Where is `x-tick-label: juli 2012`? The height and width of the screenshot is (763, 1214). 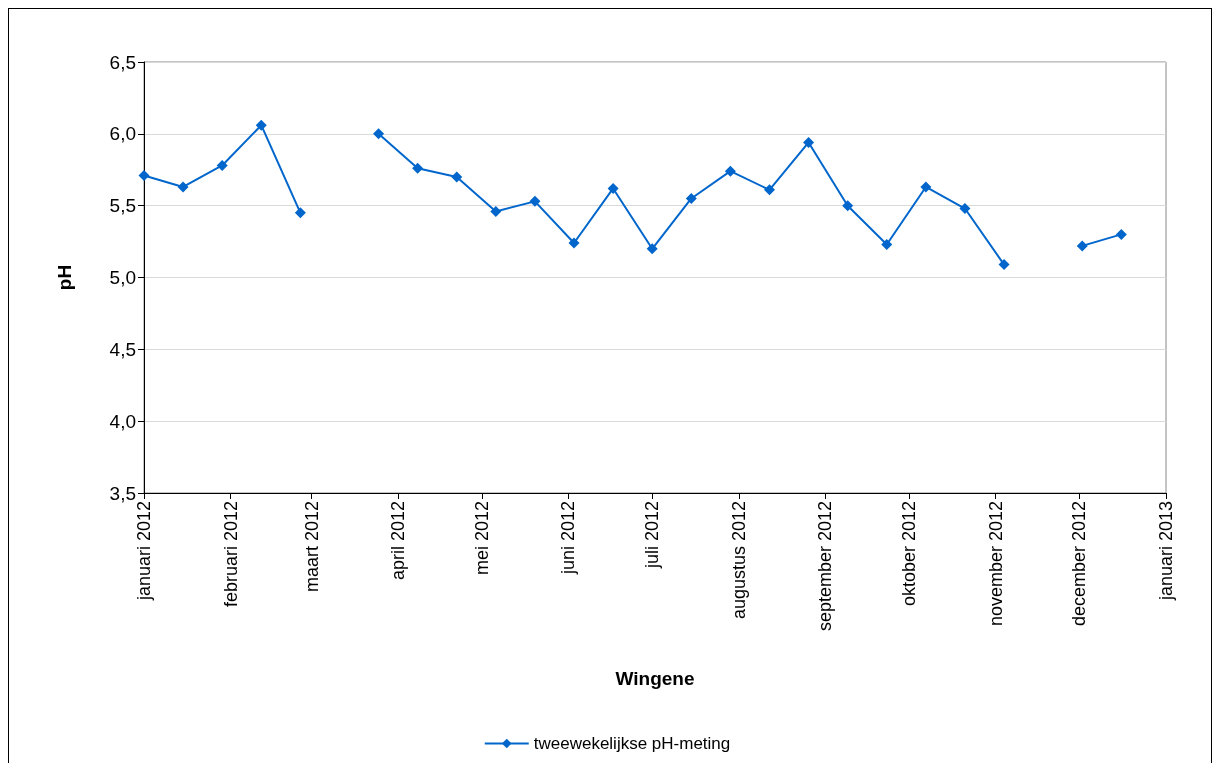 x-tick-label: juli 2012 is located at coordinates (652, 535).